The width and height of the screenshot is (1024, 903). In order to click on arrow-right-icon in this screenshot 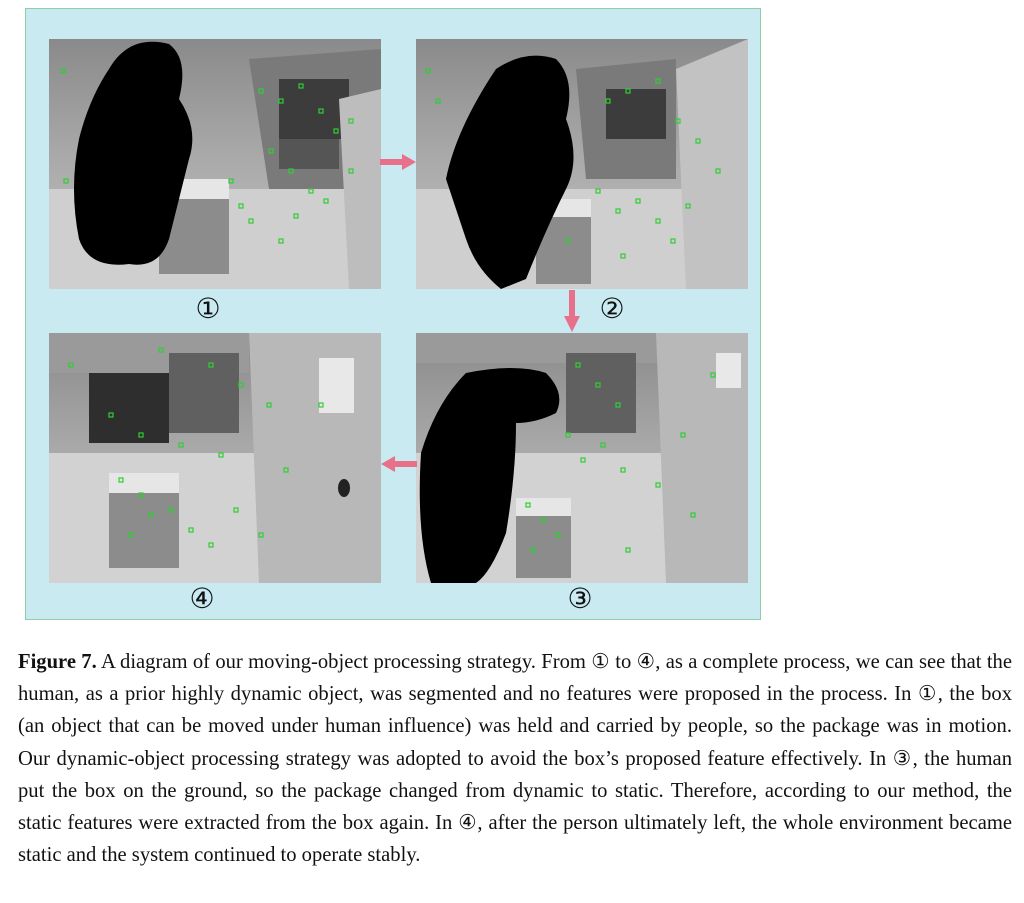, I will do `click(398, 162)`.